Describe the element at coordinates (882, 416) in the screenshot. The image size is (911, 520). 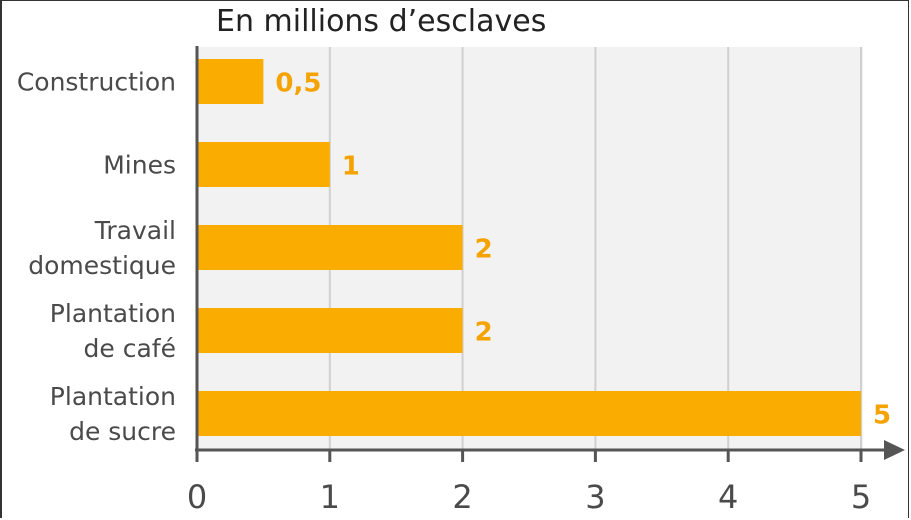
I see `data-label: 5` at that location.